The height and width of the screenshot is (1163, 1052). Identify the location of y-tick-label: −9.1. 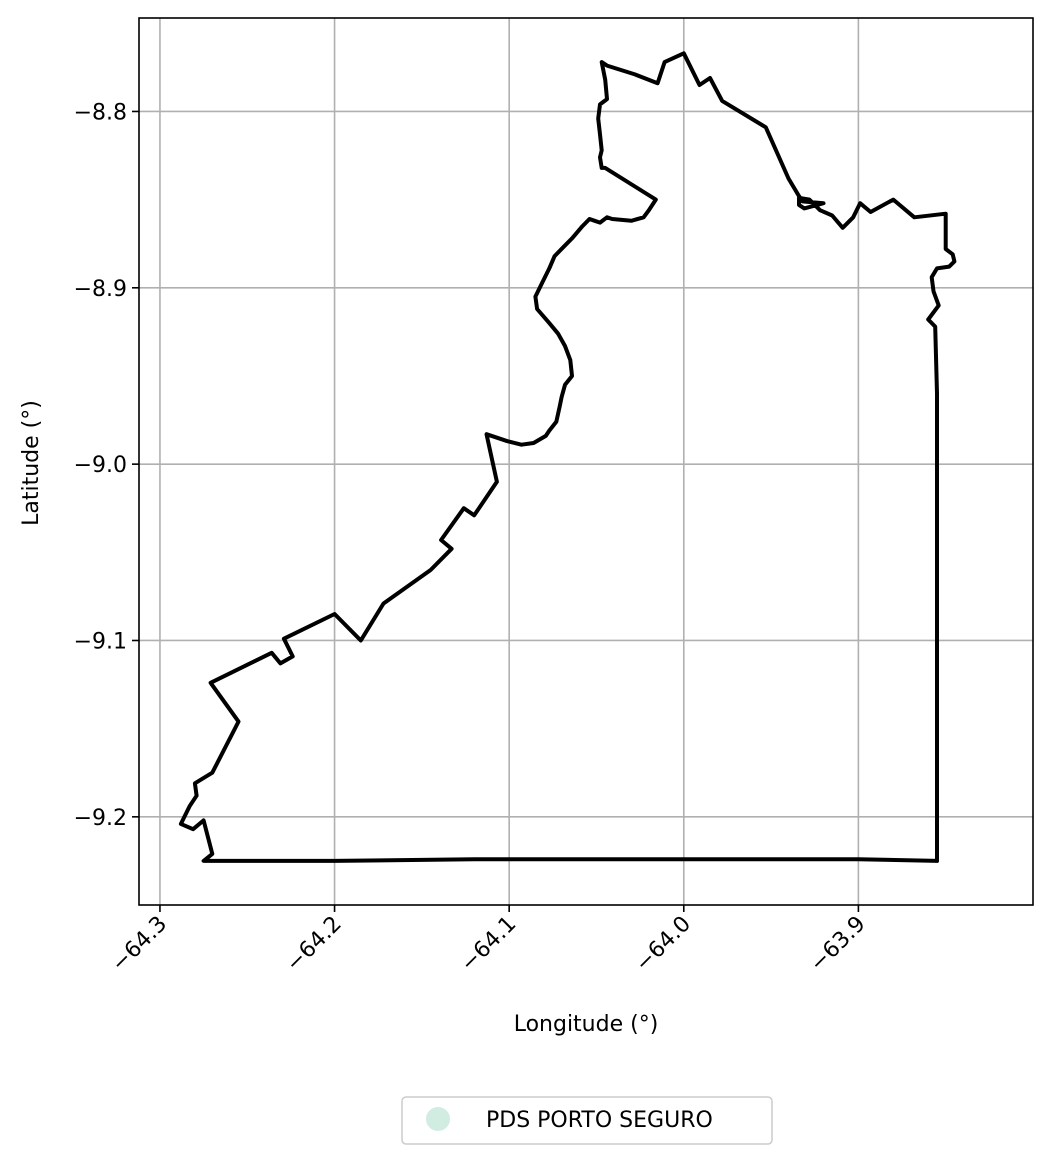
(100, 641).